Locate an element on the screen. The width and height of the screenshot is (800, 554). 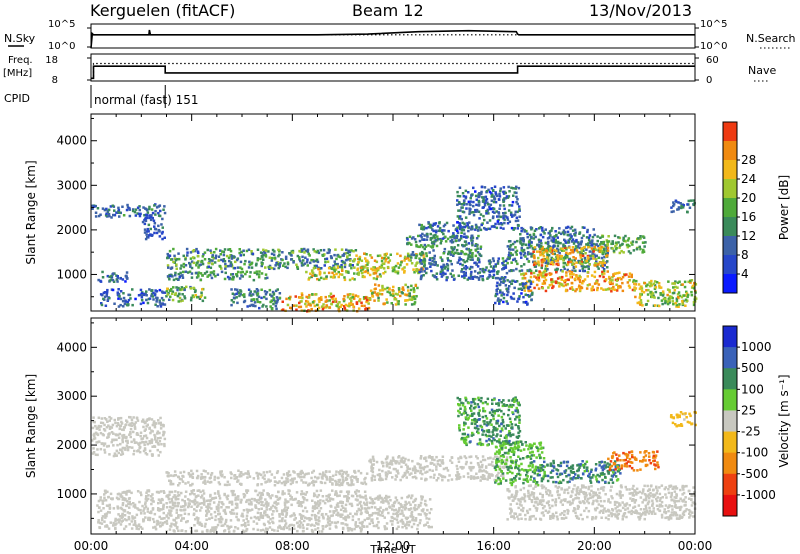
power-panel-colorbar-label: 4 is located at coordinates (745, 274).